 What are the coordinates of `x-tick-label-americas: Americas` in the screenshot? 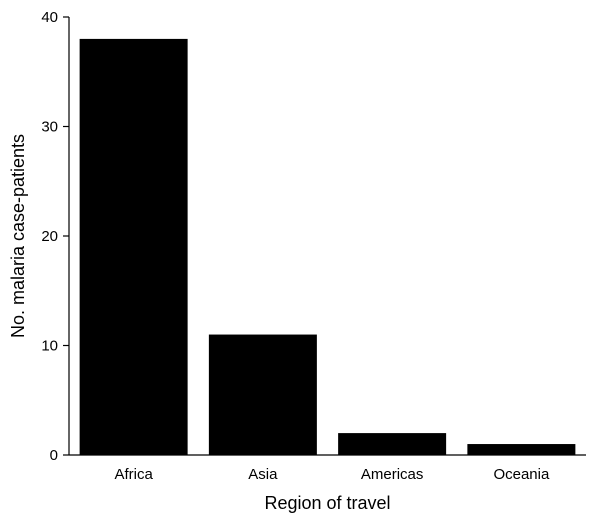 It's located at (392, 474).